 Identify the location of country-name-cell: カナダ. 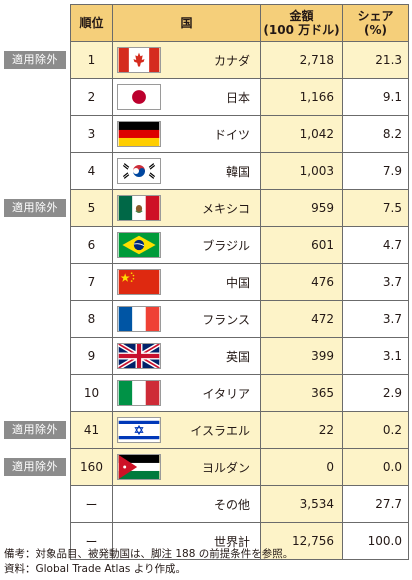
(213, 60).